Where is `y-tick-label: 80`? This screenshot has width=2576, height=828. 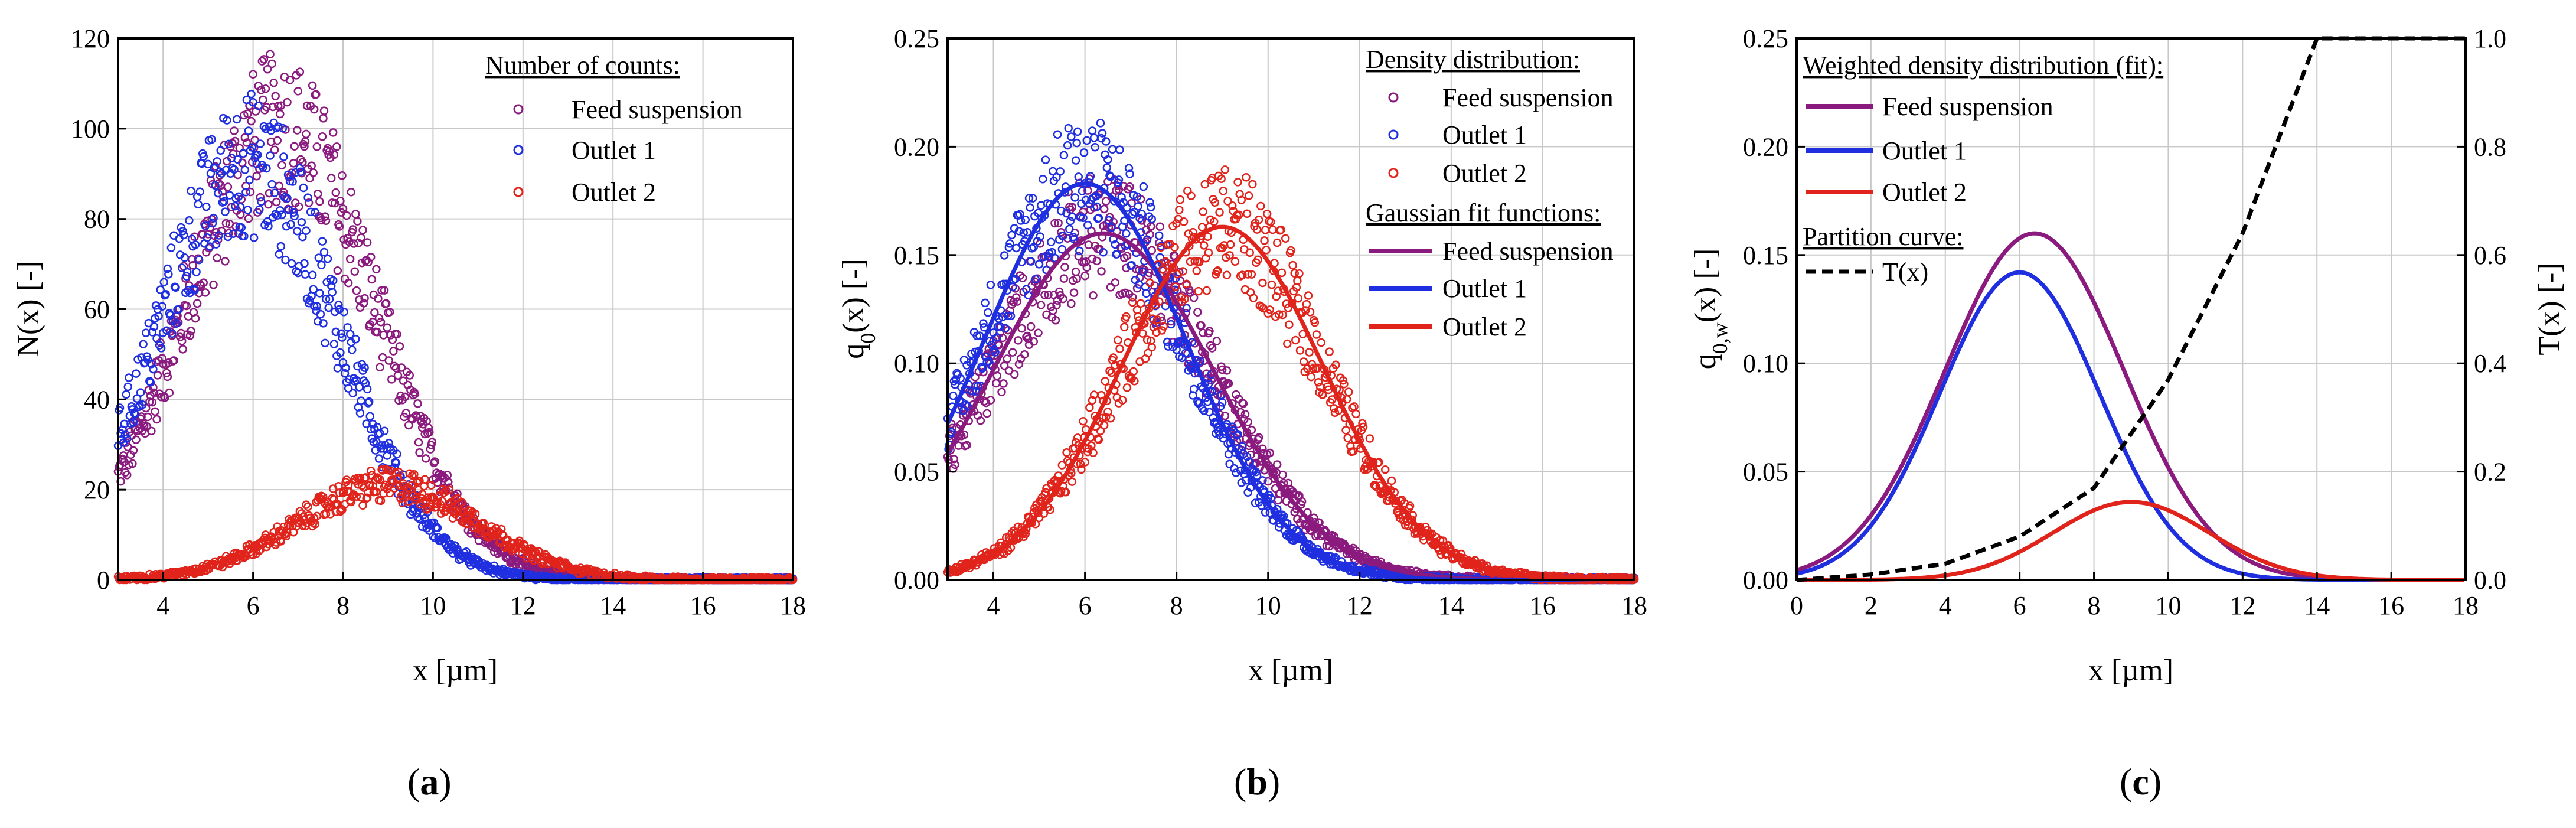
y-tick-label: 80 is located at coordinates (97, 219).